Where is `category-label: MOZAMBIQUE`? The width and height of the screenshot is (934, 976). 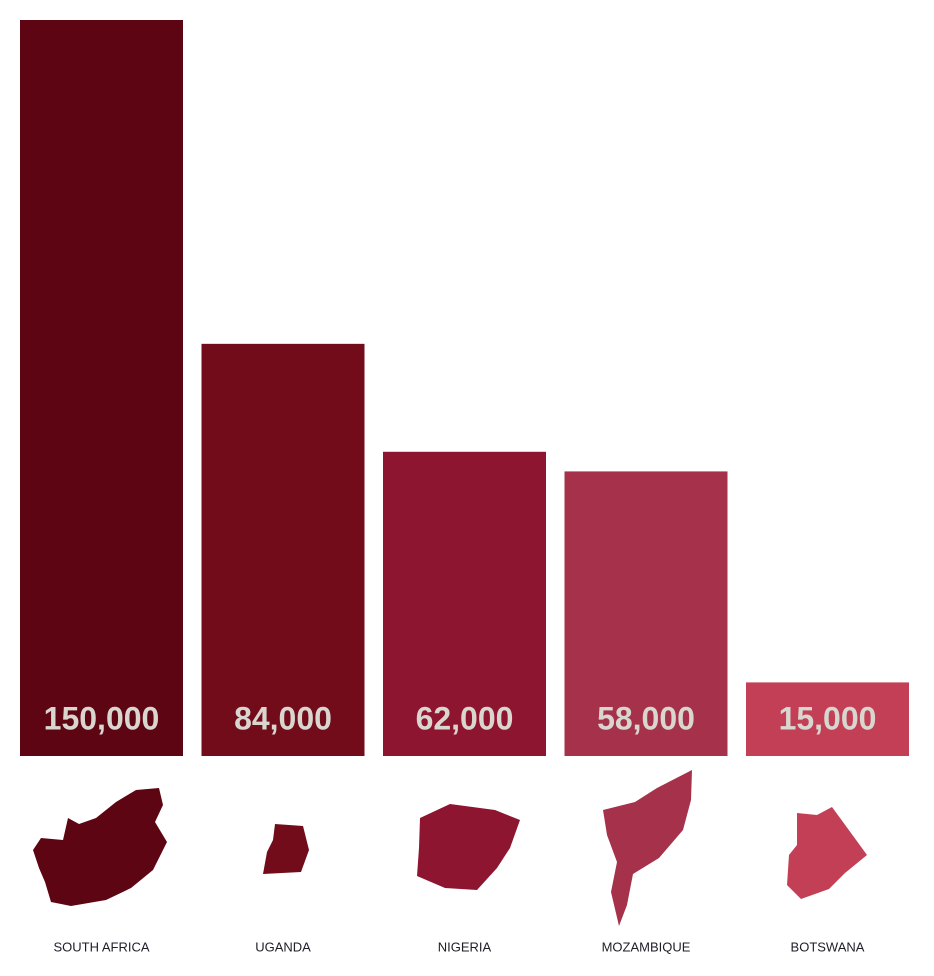
category-label: MOZAMBIQUE is located at coordinates (646, 946).